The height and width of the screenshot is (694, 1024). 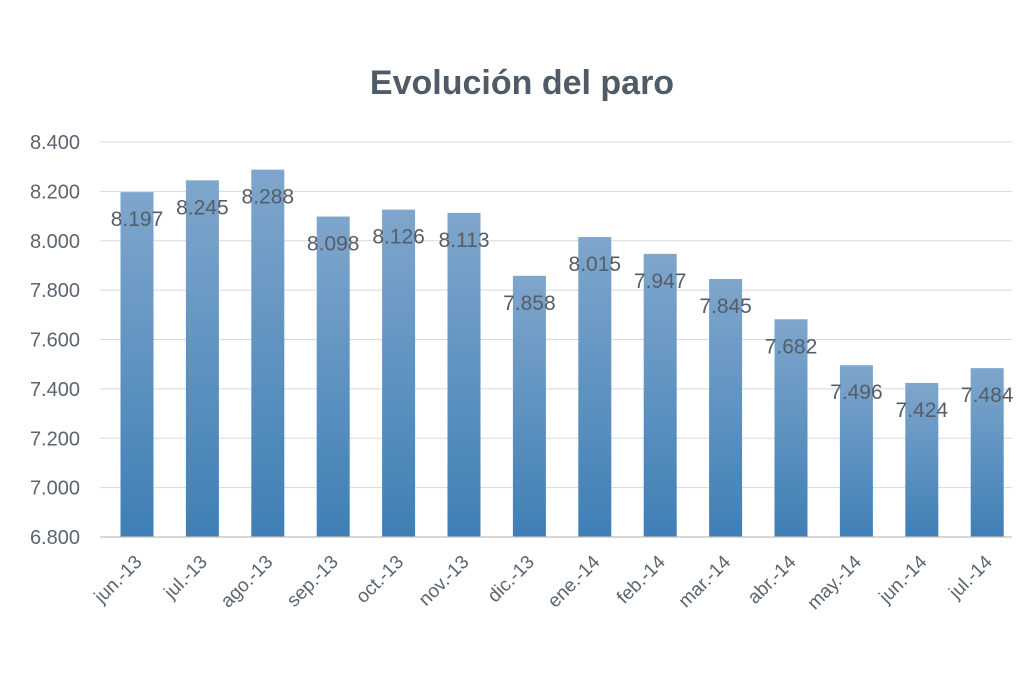 What do you see at coordinates (137, 364) in the screenshot?
I see `bar-jun.-13` at bounding box center [137, 364].